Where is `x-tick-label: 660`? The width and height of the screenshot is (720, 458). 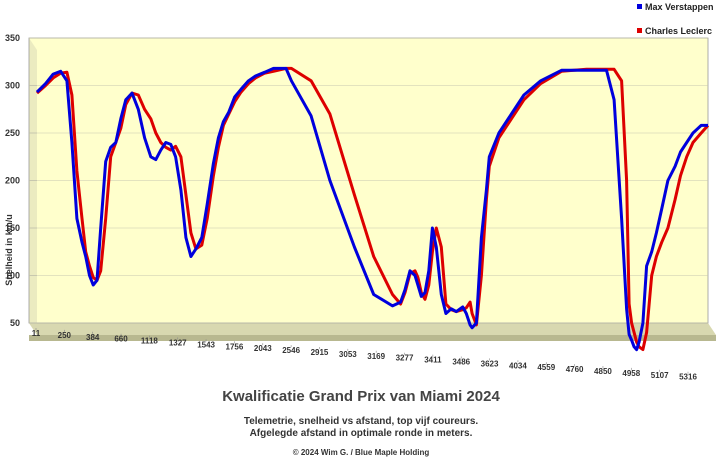 x-tick-label: 660 is located at coordinates (121, 339).